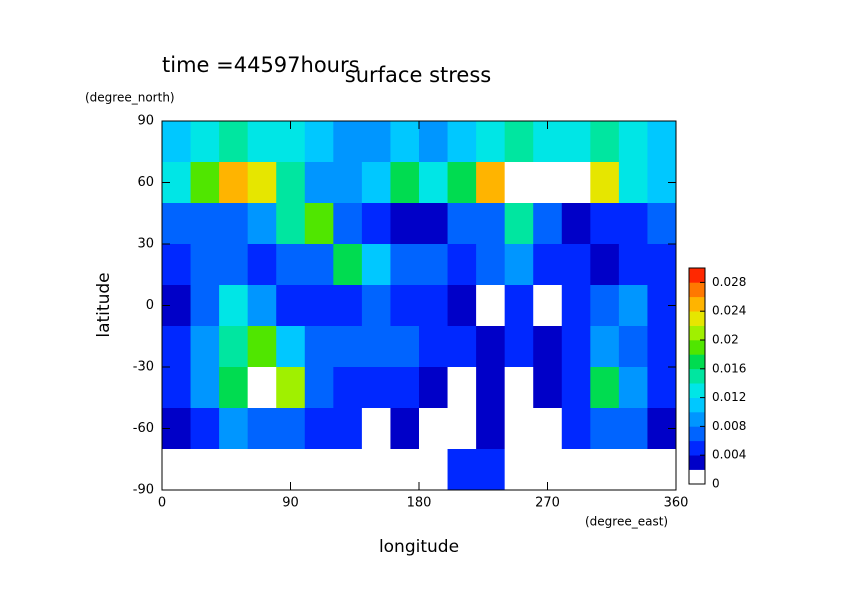 The height and width of the screenshot is (595, 842). Describe the element at coordinates (143, 367) in the screenshot. I see `y-tick-label: -30` at that location.